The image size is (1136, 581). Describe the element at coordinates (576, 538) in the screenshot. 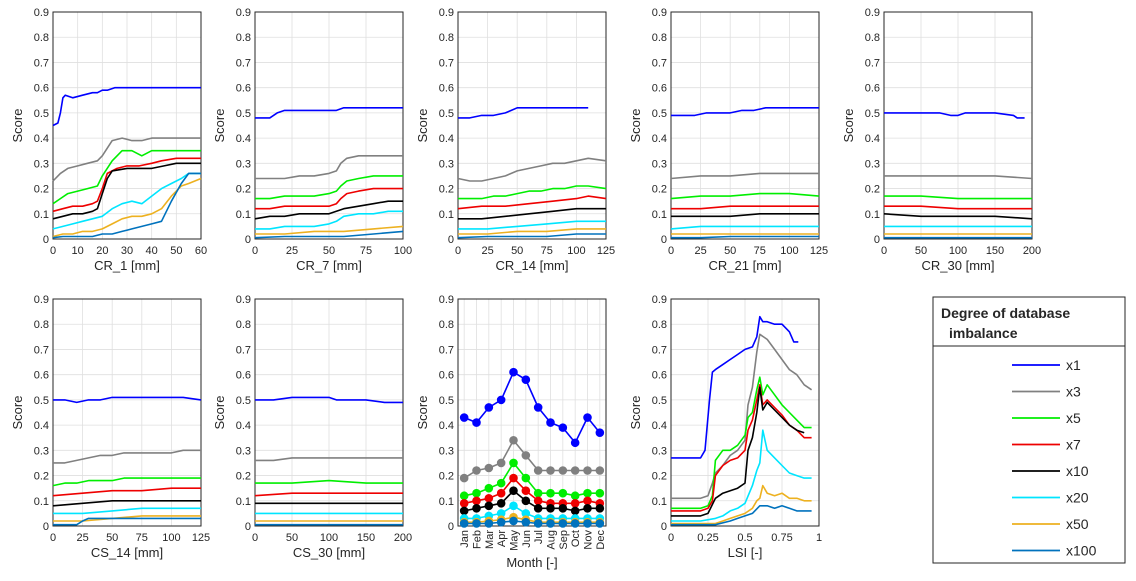

I see `x-tick-label: Oct` at that location.